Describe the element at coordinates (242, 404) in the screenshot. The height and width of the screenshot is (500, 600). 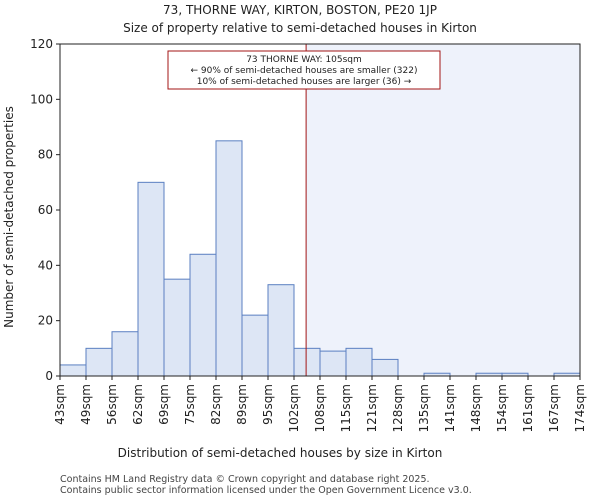
I see `x-tick-label: 89sqm` at that location.